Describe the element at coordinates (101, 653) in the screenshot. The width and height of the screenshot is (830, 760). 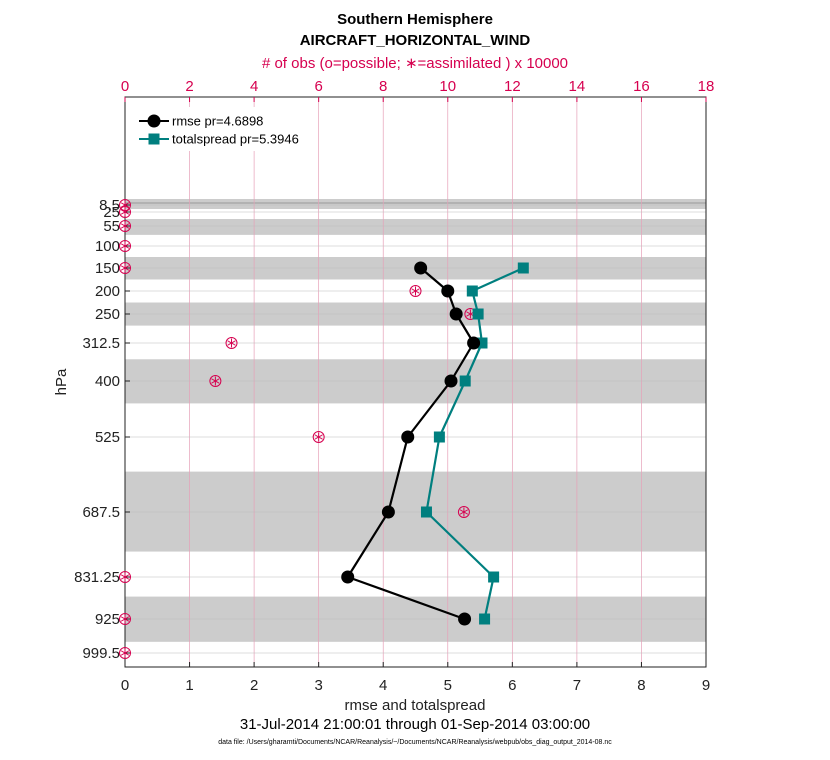
I see `y-tick-label: 999.5` at that location.